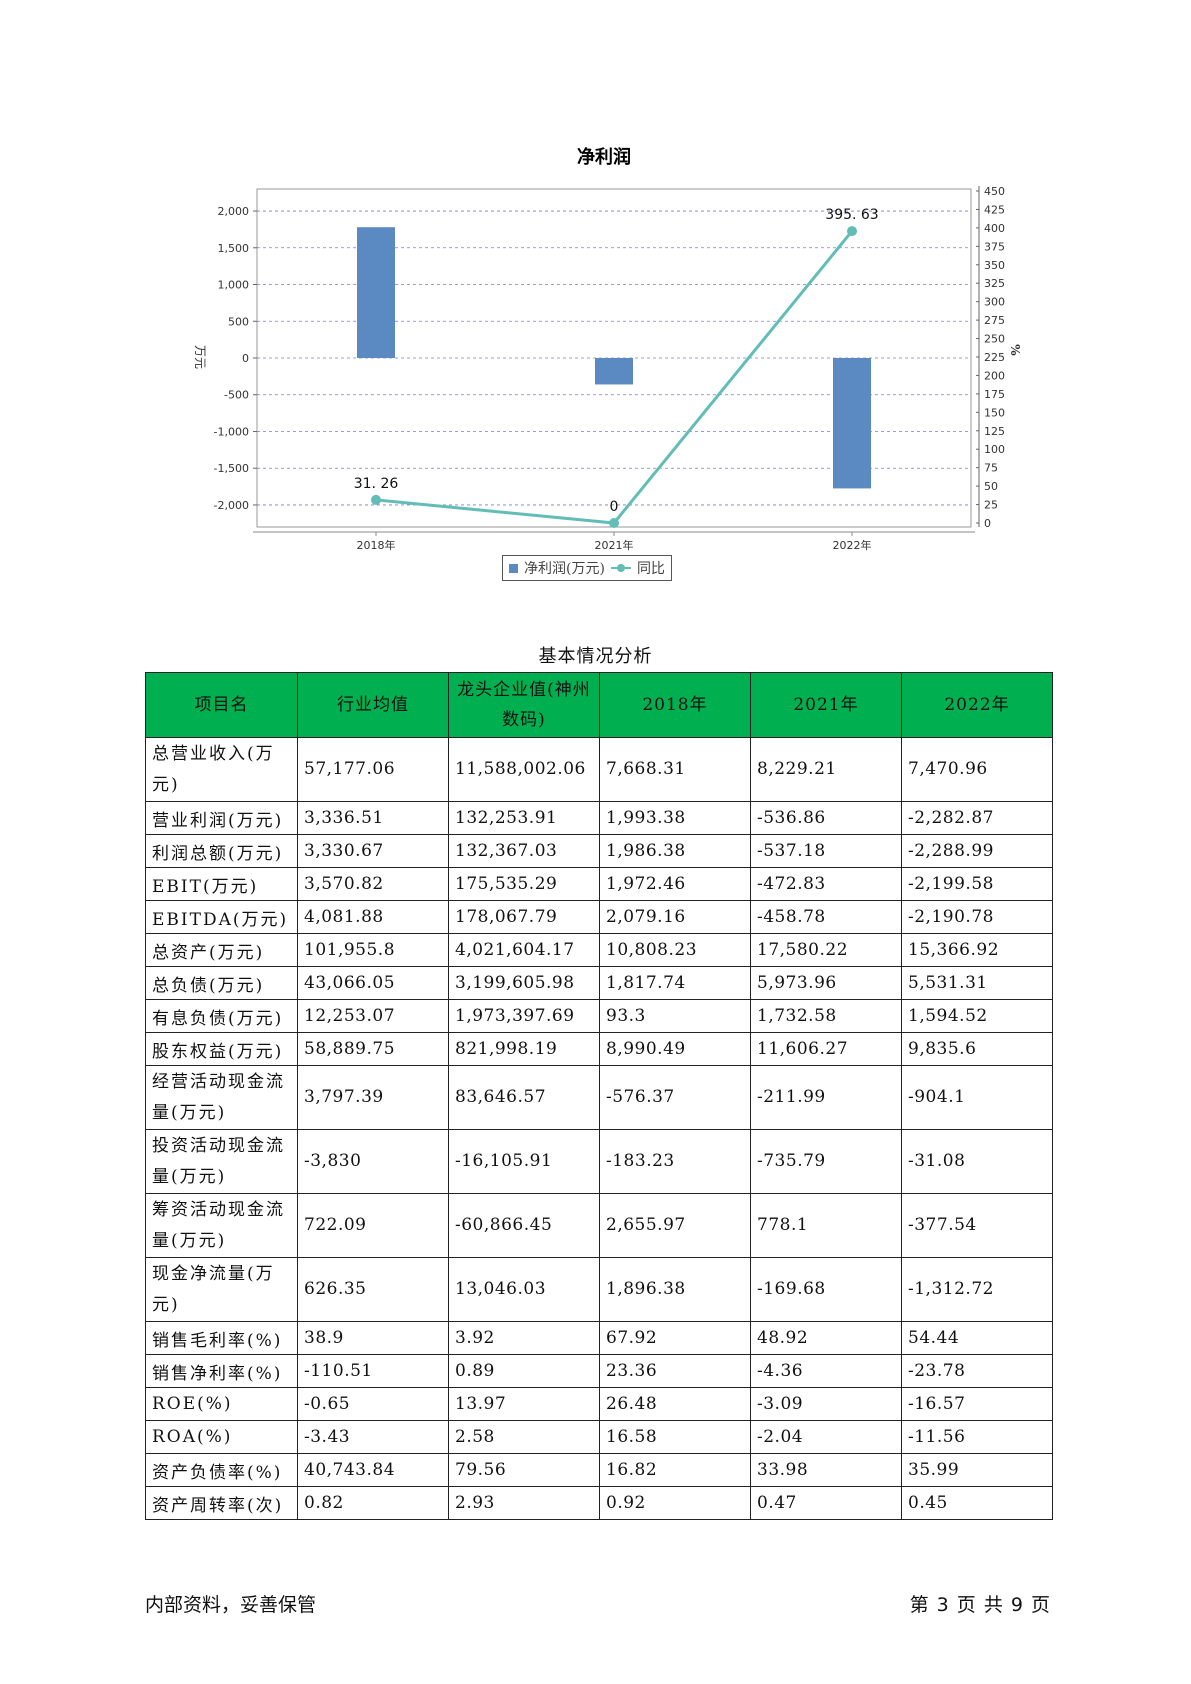  What do you see at coordinates (524, 818) in the screenshot?
I see `value-cell: 132,253.91` at bounding box center [524, 818].